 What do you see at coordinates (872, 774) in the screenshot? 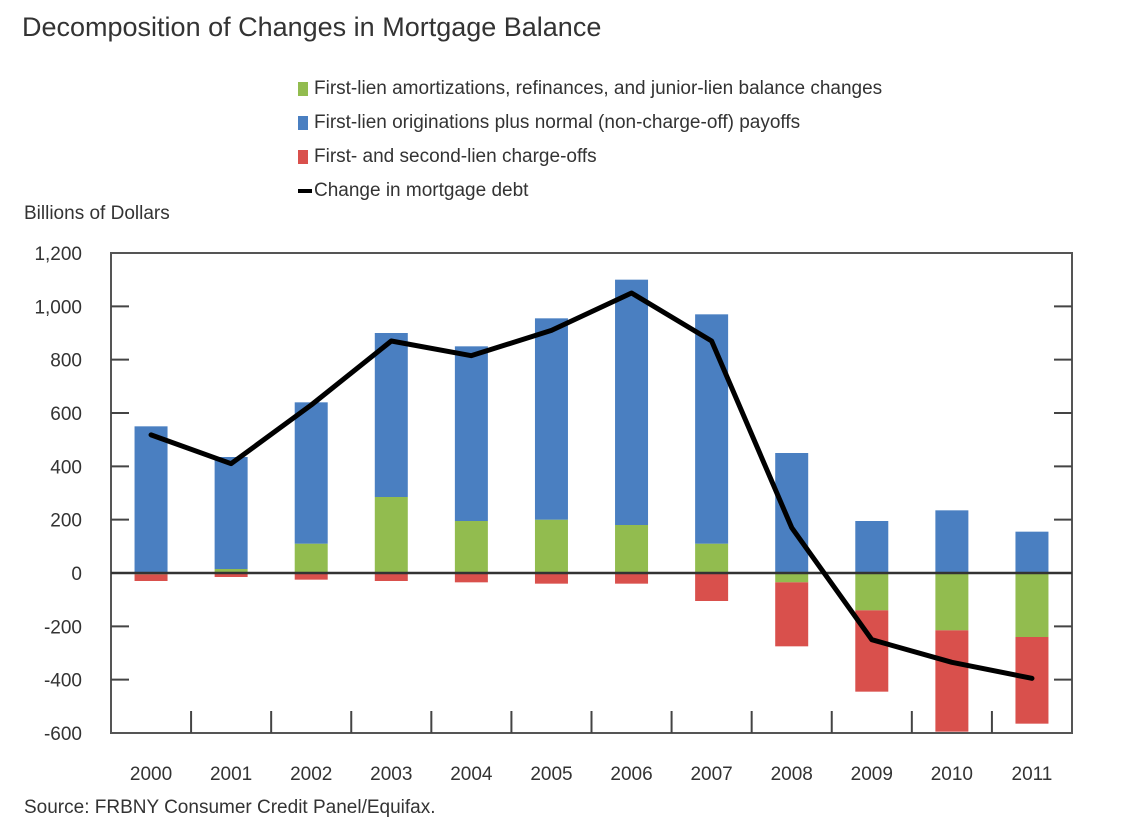
I see `x-tick-label: 2009` at bounding box center [872, 774].